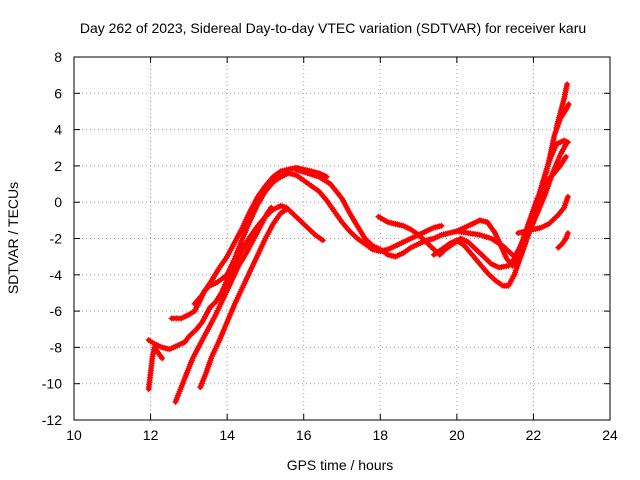 The height and width of the screenshot is (480, 640). Describe the element at coordinates (56, 311) in the screenshot. I see `y-tick-label: -6` at that location.